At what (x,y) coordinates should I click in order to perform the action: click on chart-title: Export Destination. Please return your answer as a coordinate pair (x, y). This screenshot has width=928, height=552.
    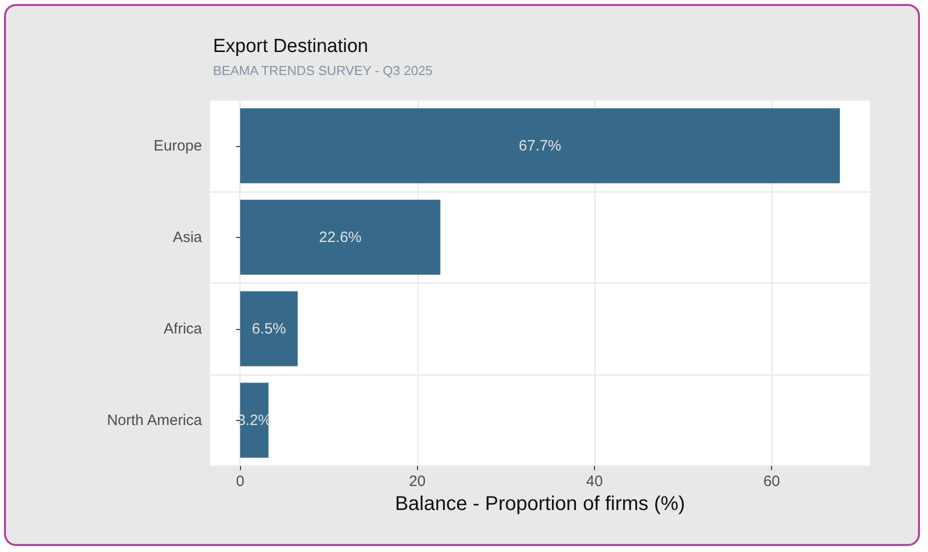
    Looking at the image, I should click on (290, 46).